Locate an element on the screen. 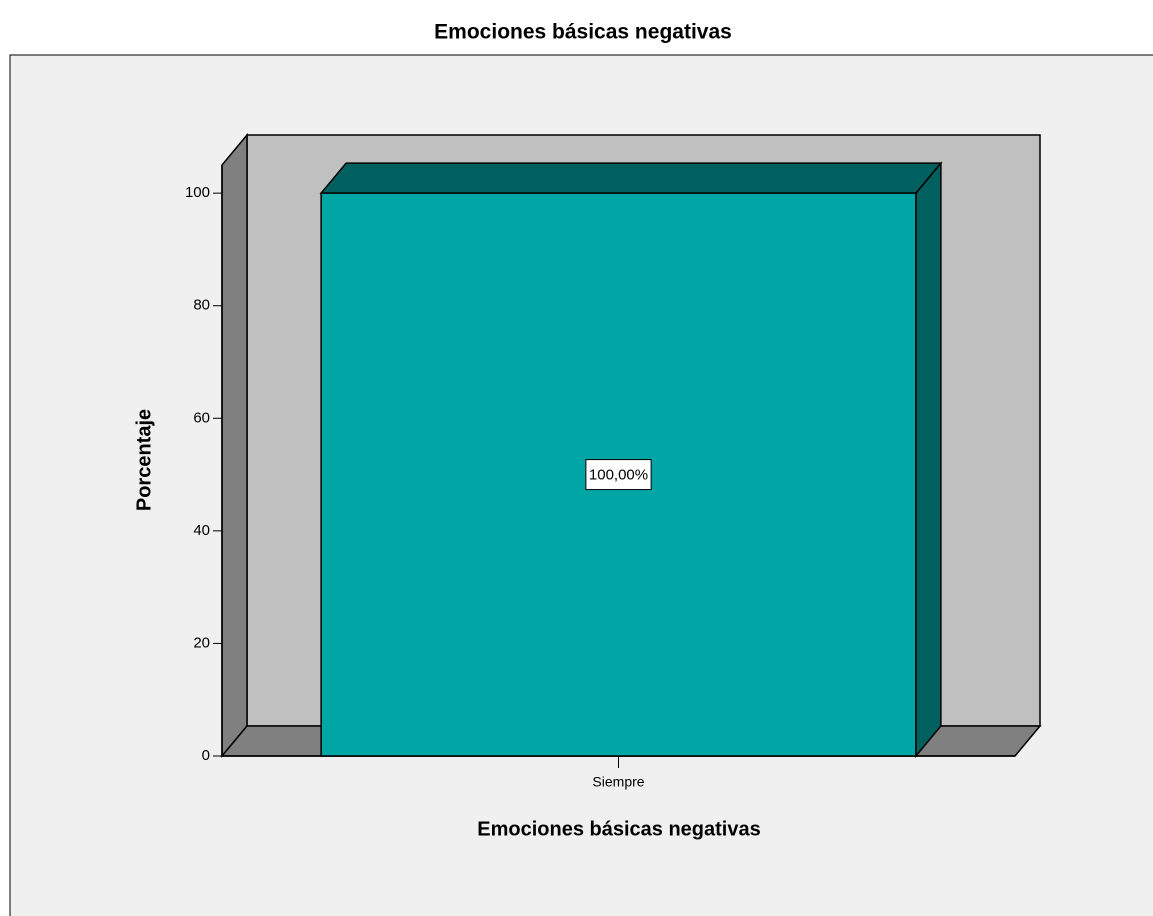 This screenshot has width=1153, height=916. x-tick-label: Siempre is located at coordinates (618, 782).